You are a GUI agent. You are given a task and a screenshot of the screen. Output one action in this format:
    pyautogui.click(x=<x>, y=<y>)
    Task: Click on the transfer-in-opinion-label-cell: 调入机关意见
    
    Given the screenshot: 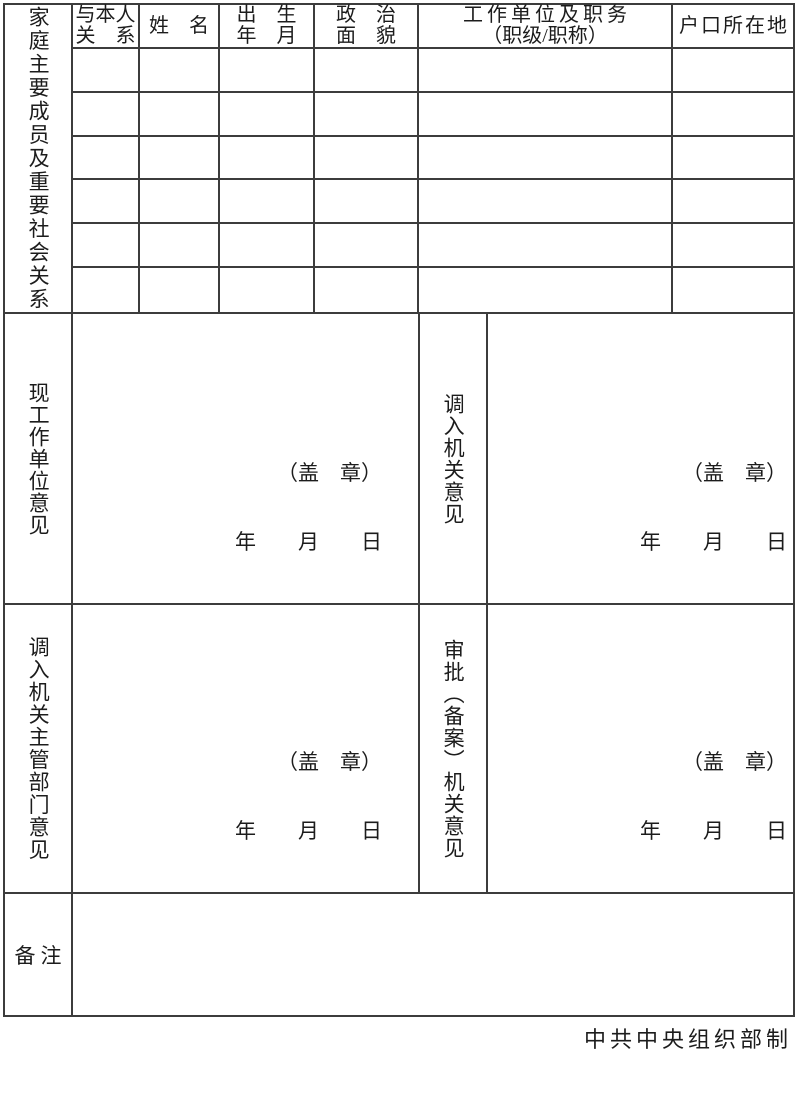 What is the action you would take?
    pyautogui.click(x=454, y=458)
    